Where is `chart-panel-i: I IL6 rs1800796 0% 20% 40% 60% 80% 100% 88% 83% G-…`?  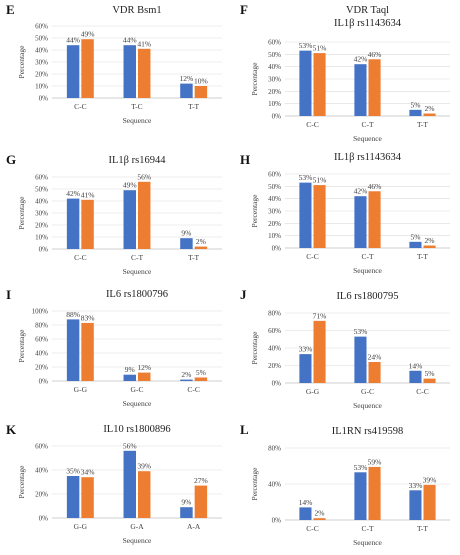
chart-panel-i: I IL6 rs1800796 0% 20% 40% 60% 80% 100% 88% 83% G-… is located at coordinates (114, 347).